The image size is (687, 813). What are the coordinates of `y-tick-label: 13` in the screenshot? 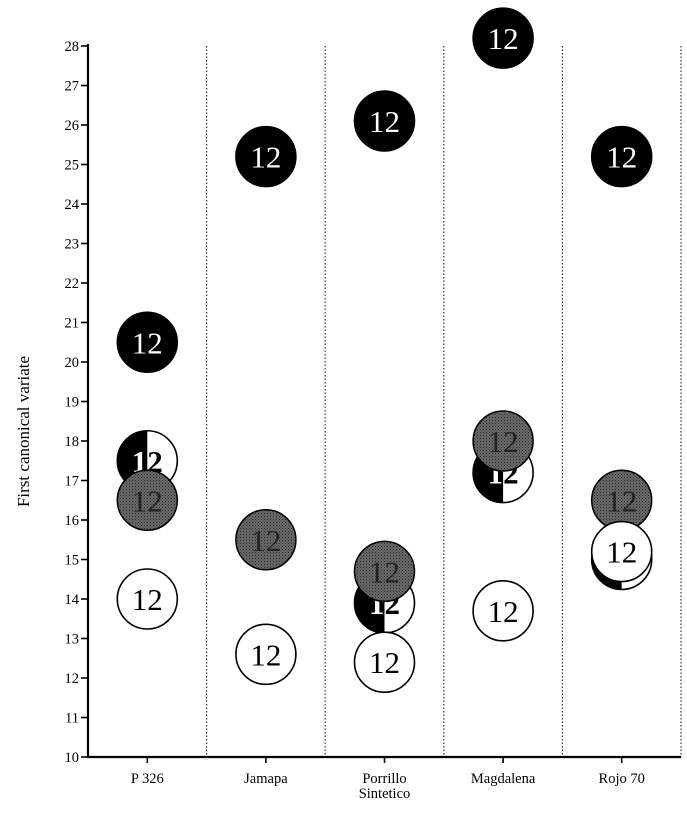 It's located at (72, 640).